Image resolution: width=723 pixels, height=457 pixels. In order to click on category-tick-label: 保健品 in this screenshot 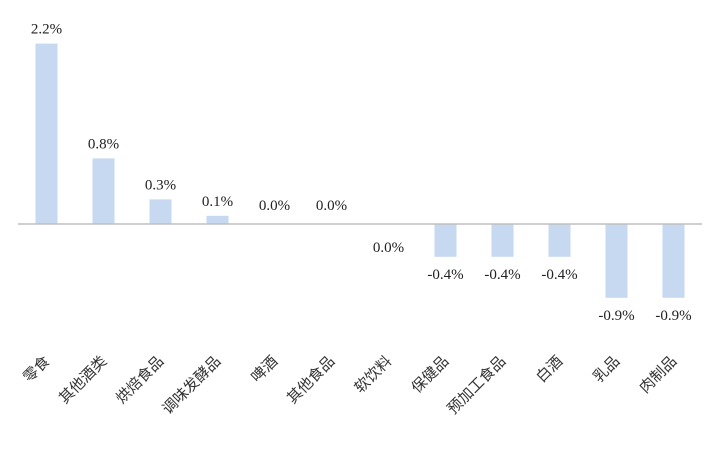, I will do `click(430, 374)`.